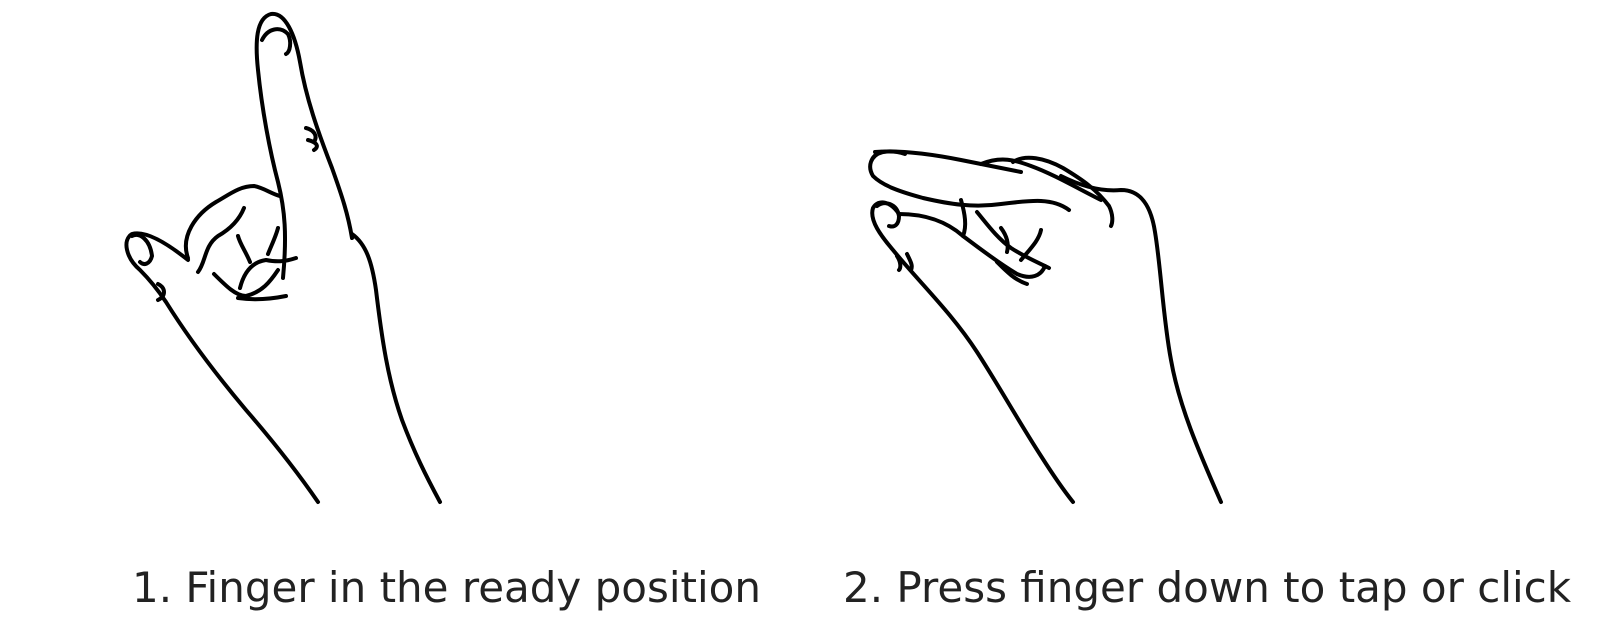  I want to click on step-2-caption: 2. Press finger down to tap or click, so click(1207, 587).